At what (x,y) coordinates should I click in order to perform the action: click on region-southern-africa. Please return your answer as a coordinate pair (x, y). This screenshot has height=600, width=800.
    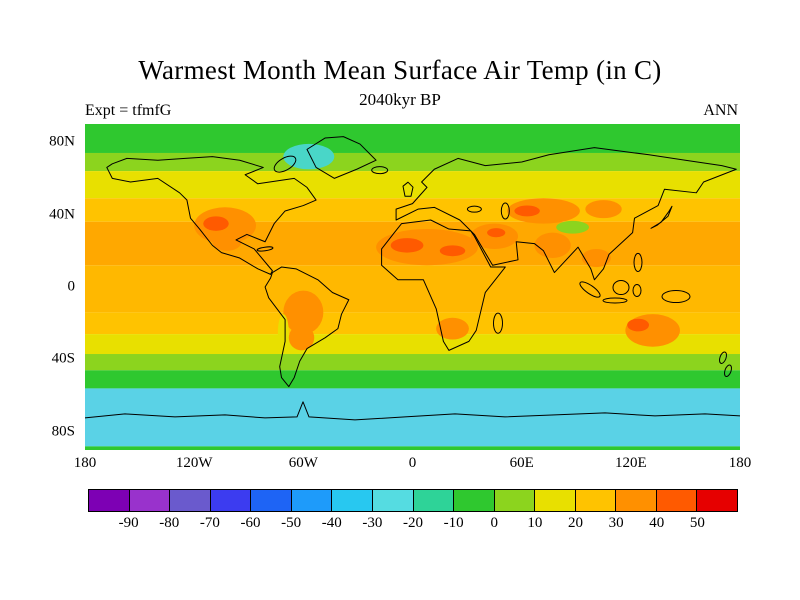
    Looking at the image, I should click on (452, 328).